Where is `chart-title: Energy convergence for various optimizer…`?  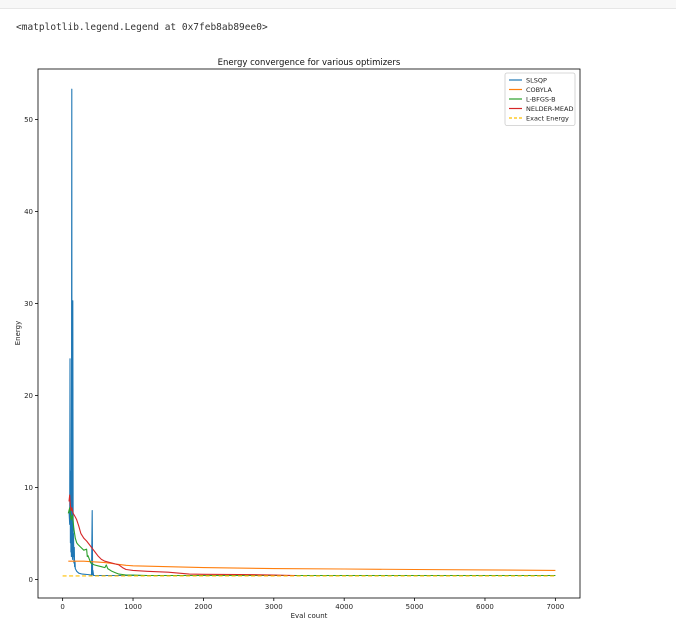 chart-title: Energy convergence for various optimizer… is located at coordinates (309, 63).